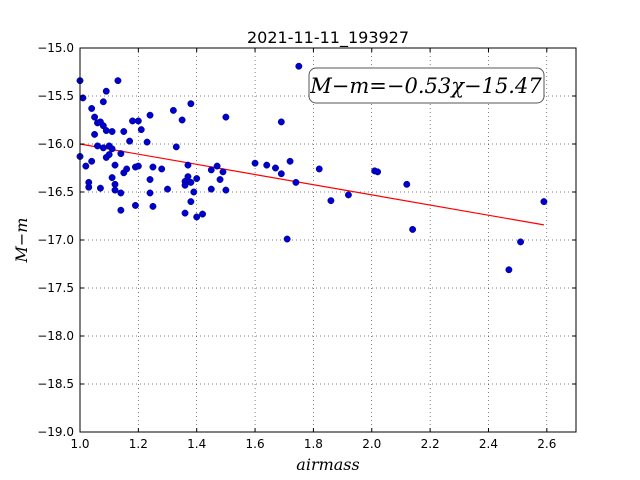  Describe the element at coordinates (196, 444) in the screenshot. I see `x-tick-label: 1.4` at that location.